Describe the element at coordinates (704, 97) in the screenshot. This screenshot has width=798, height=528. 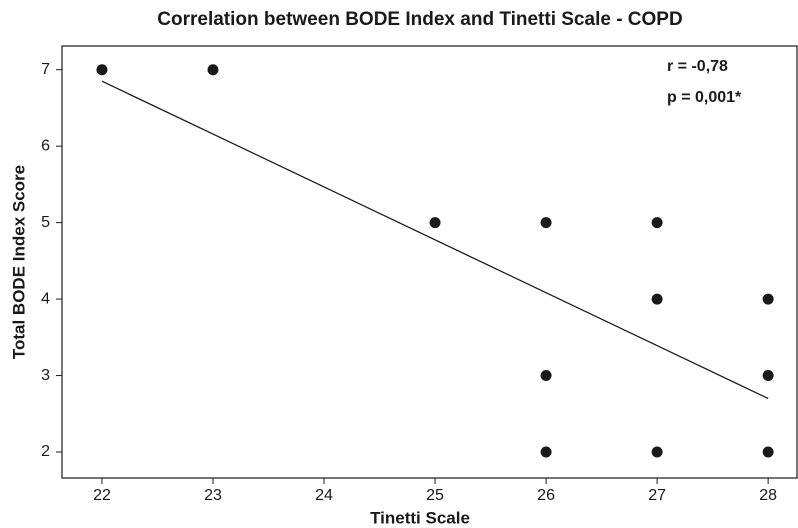
I see `annotation: p = 0,001*` at that location.